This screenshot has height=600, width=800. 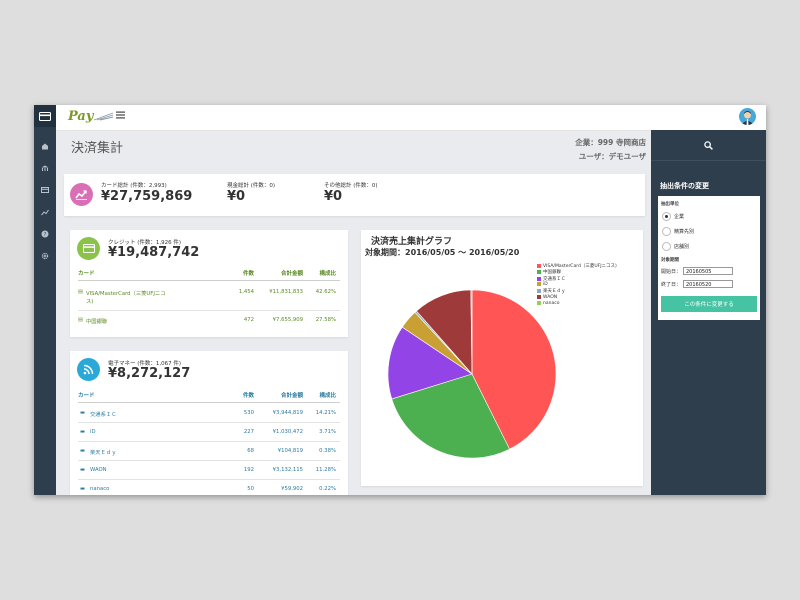 I want to click on row-name-cont: ス), so click(x=90, y=302).